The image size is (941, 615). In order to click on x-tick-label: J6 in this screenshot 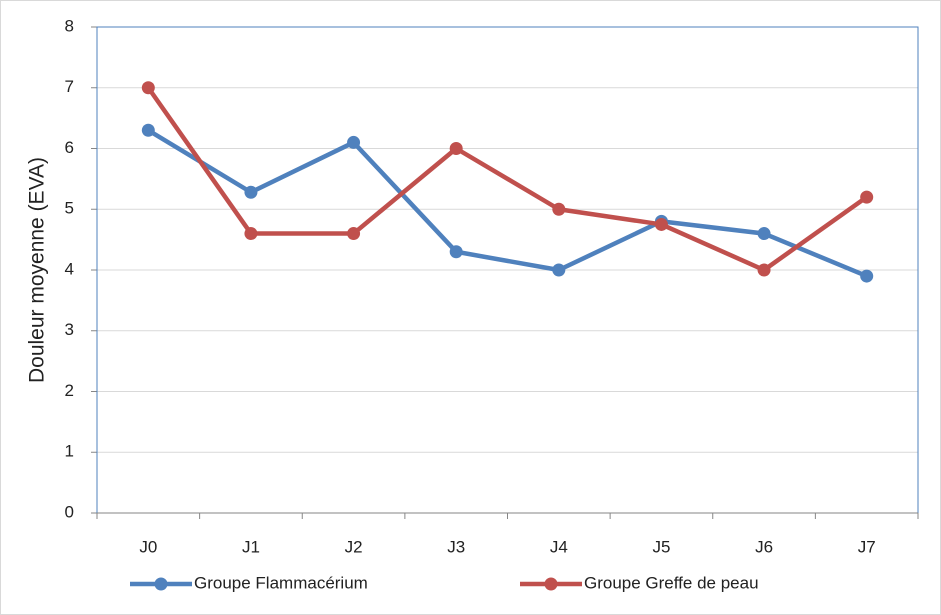, I will do `click(764, 546)`.